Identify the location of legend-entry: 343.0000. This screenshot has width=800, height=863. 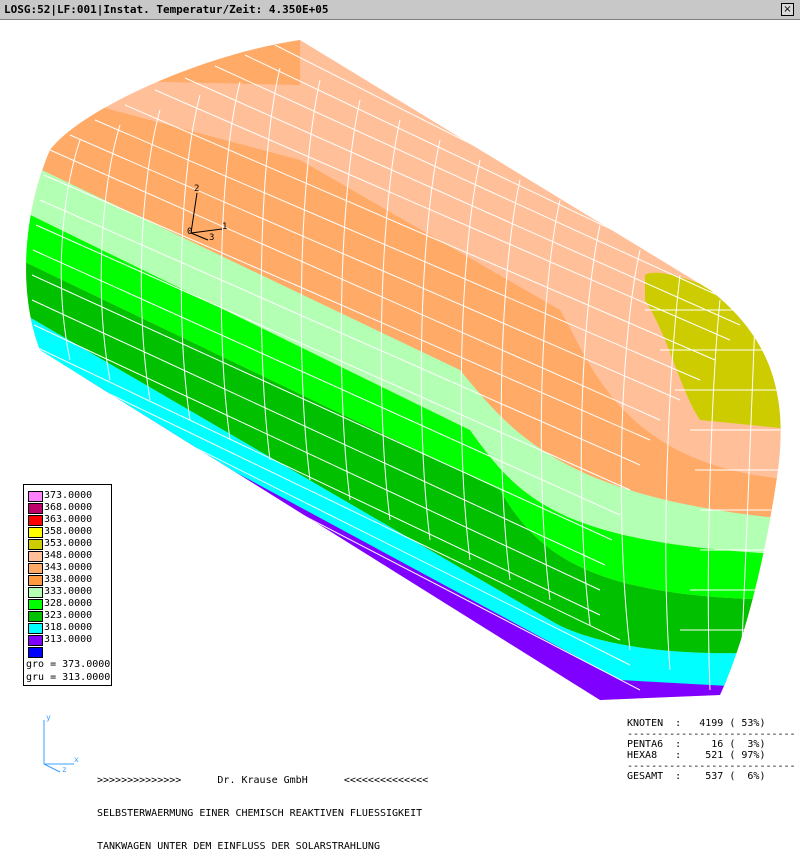
(69, 568).